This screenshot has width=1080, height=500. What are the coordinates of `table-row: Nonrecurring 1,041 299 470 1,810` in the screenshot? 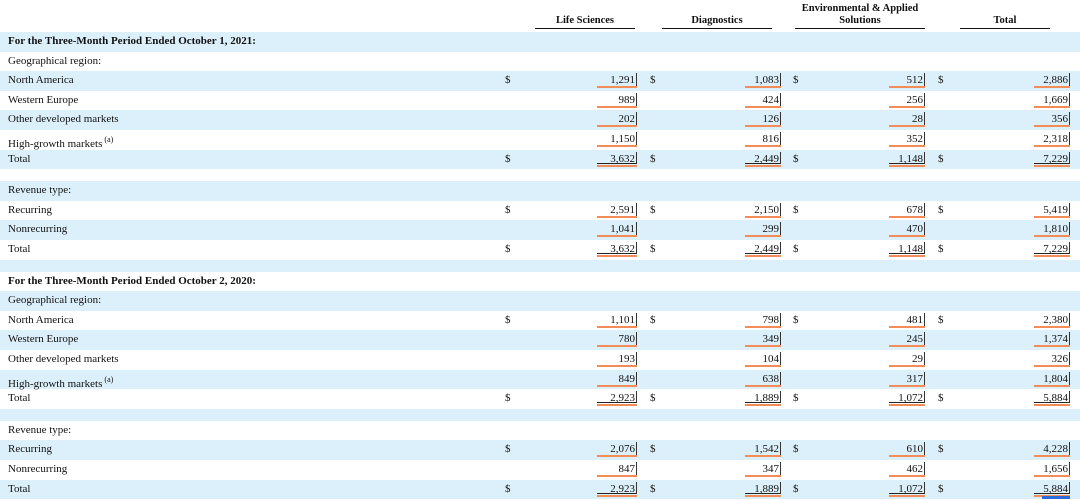 It's located at (540, 230).